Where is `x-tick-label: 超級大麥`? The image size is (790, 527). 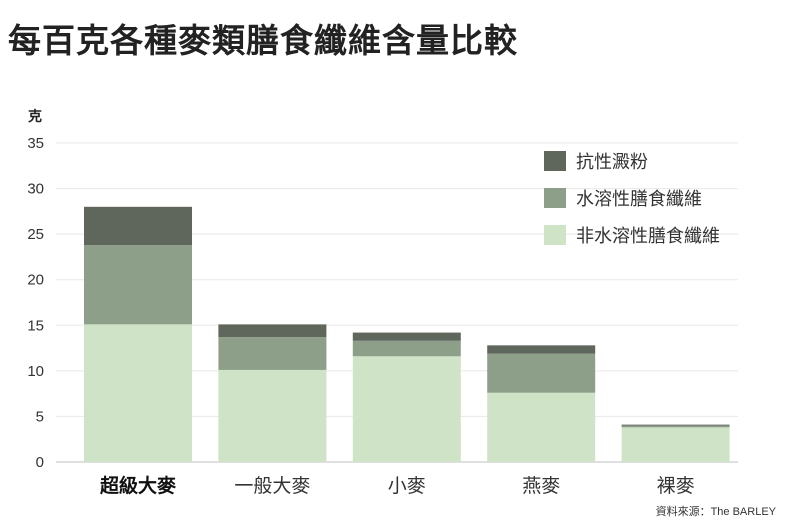 x-tick-label: 超級大麥 is located at coordinates (138, 485).